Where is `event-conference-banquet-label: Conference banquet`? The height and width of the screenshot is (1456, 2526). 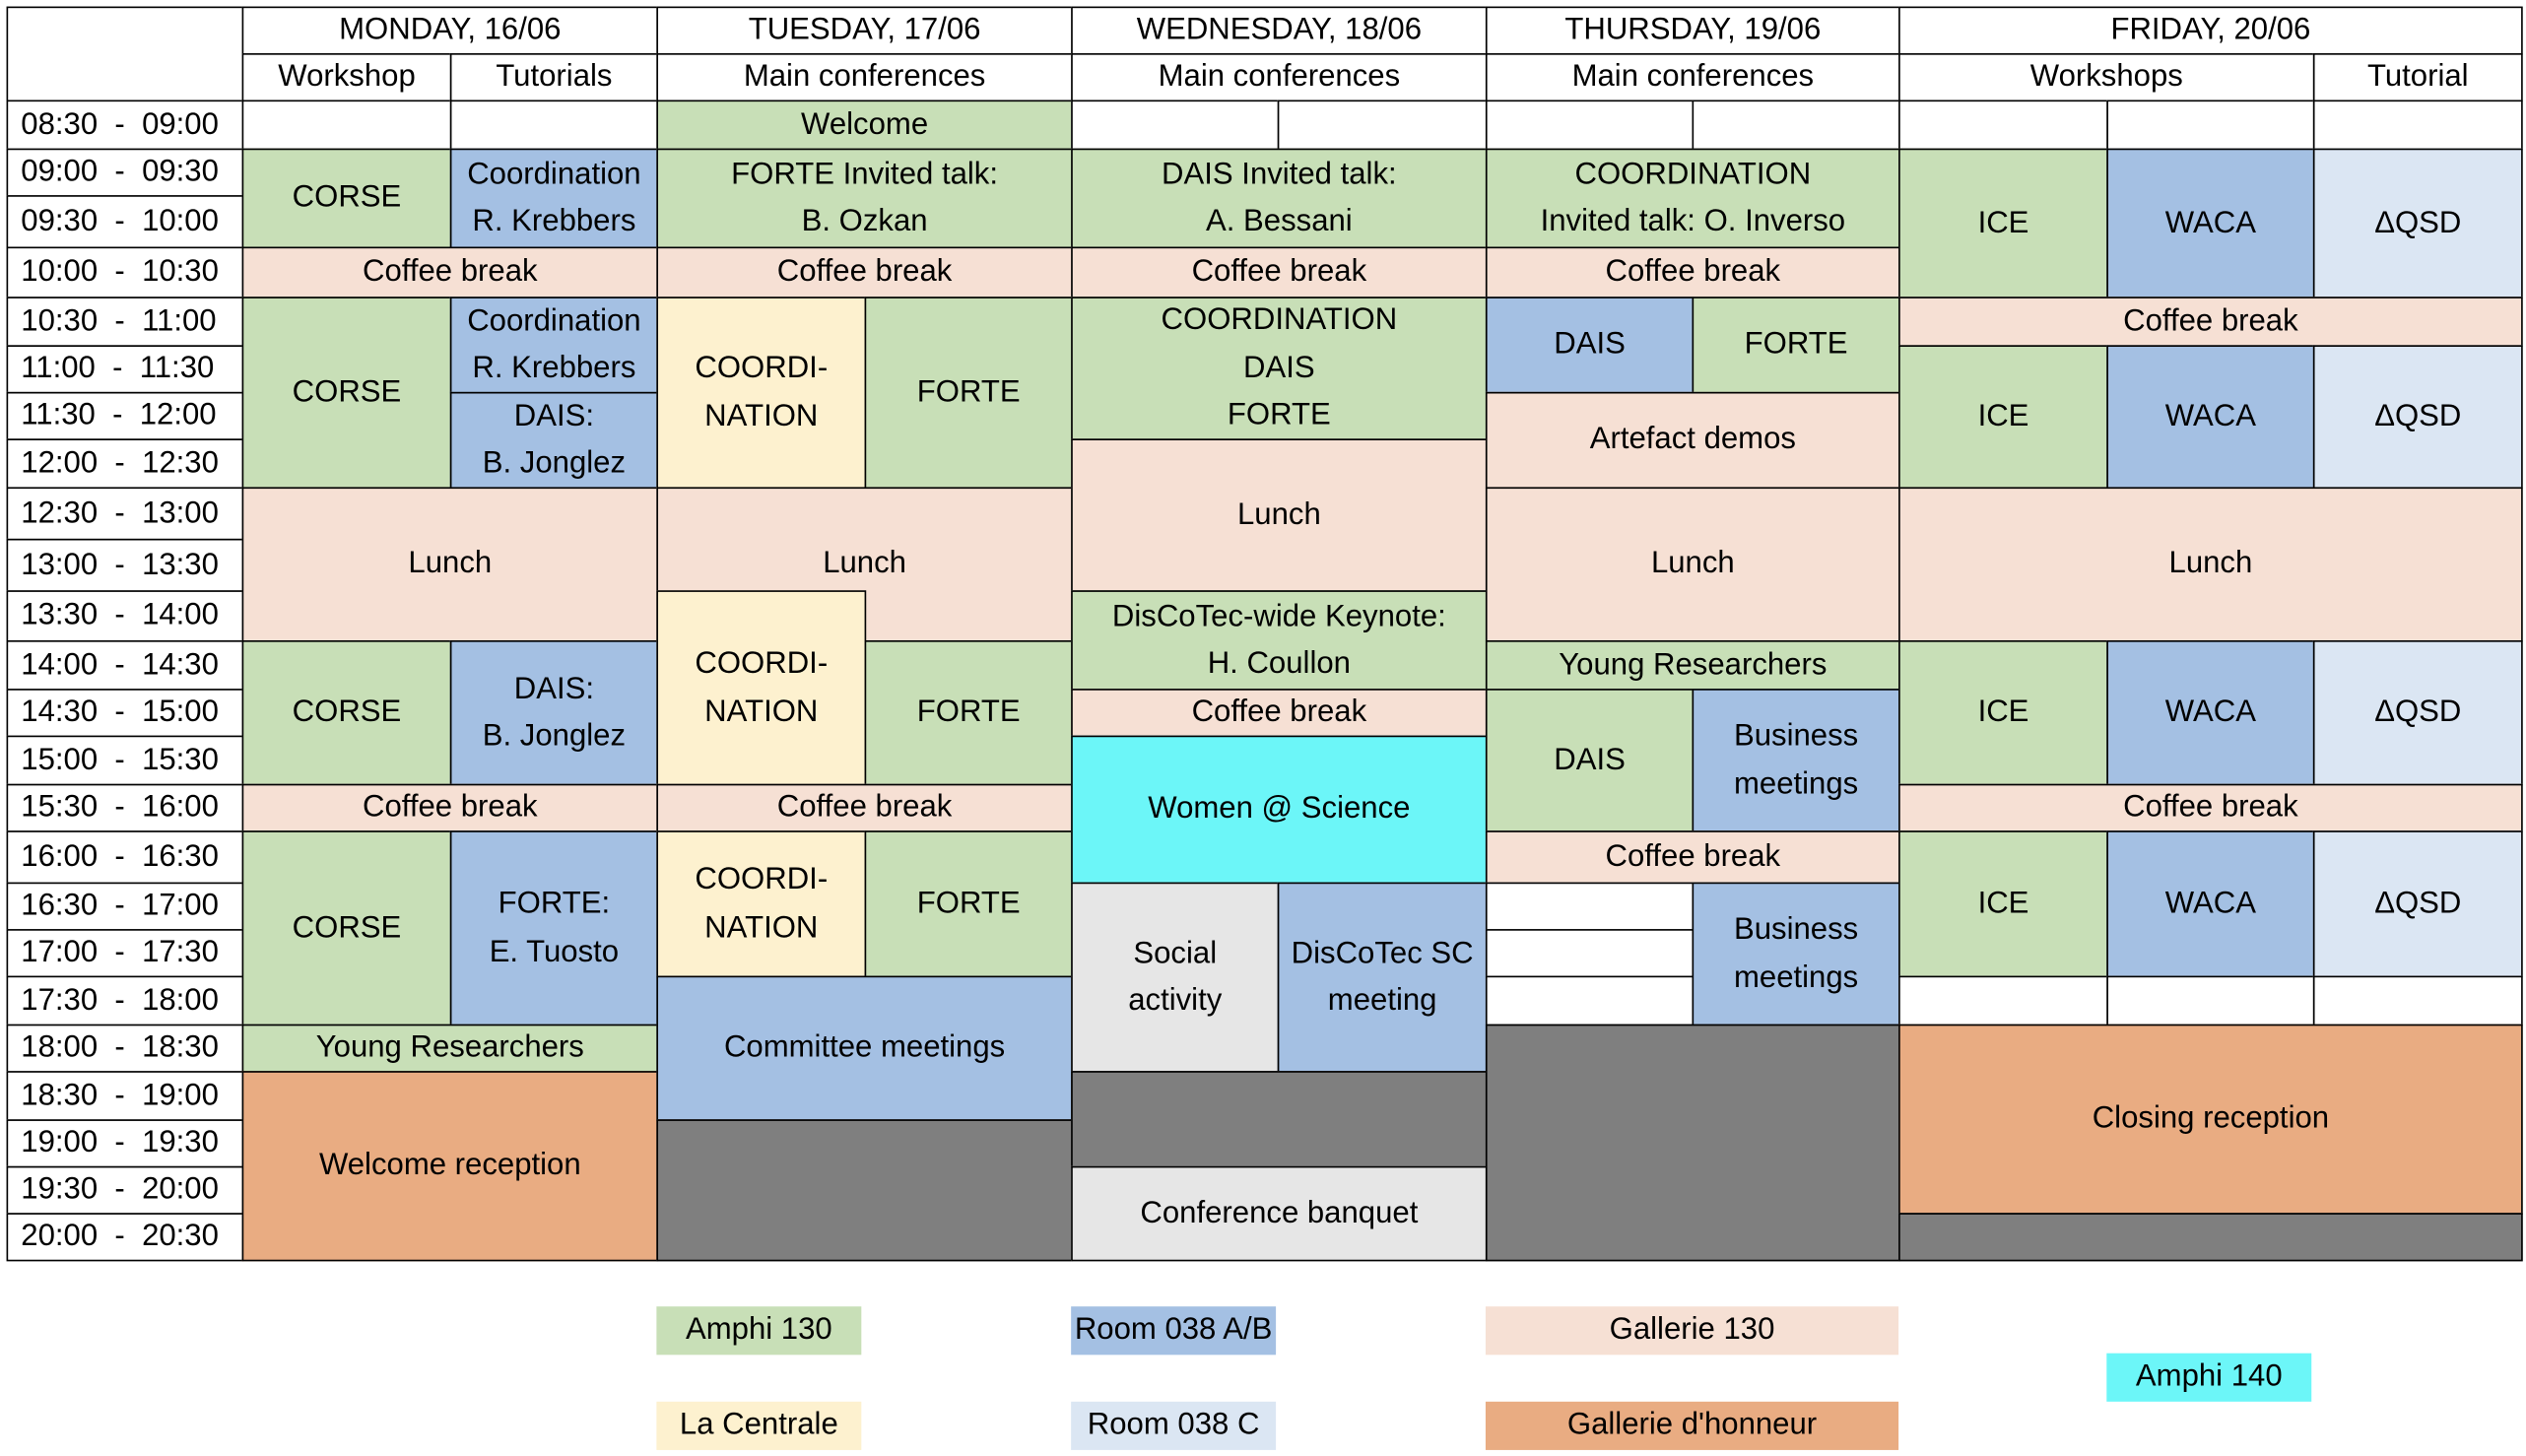 event-conference-banquet-label: Conference banquet is located at coordinates (1279, 1213).